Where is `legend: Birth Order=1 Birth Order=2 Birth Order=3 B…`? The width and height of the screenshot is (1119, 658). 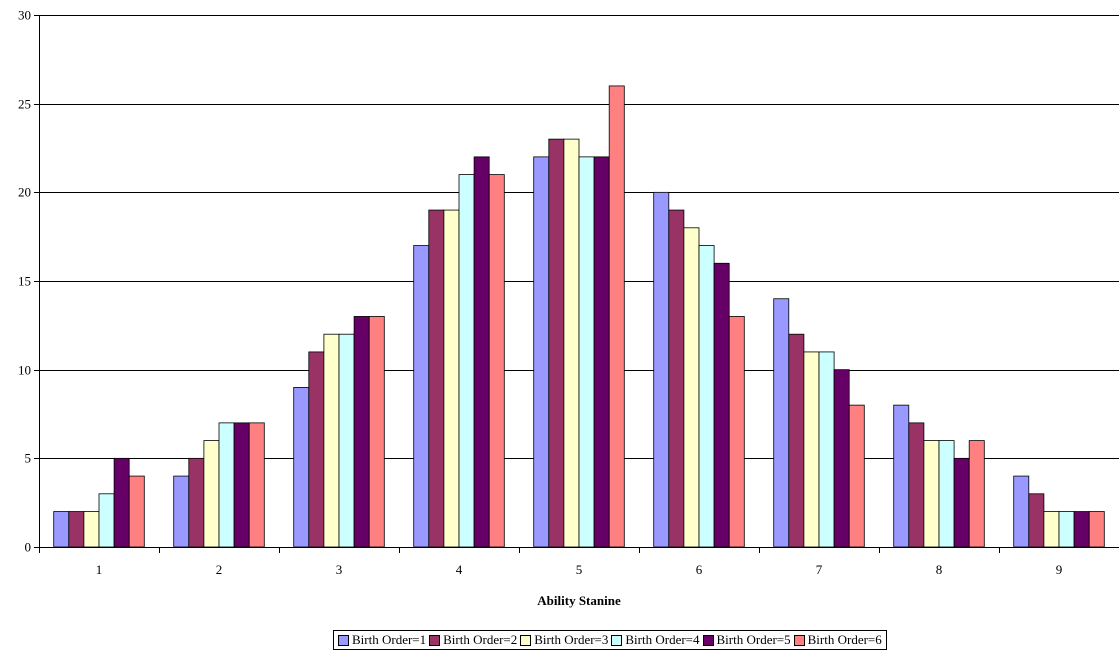
legend: Birth Order=1 Birth Order=2 Birth Order=3 B… is located at coordinates (610, 640).